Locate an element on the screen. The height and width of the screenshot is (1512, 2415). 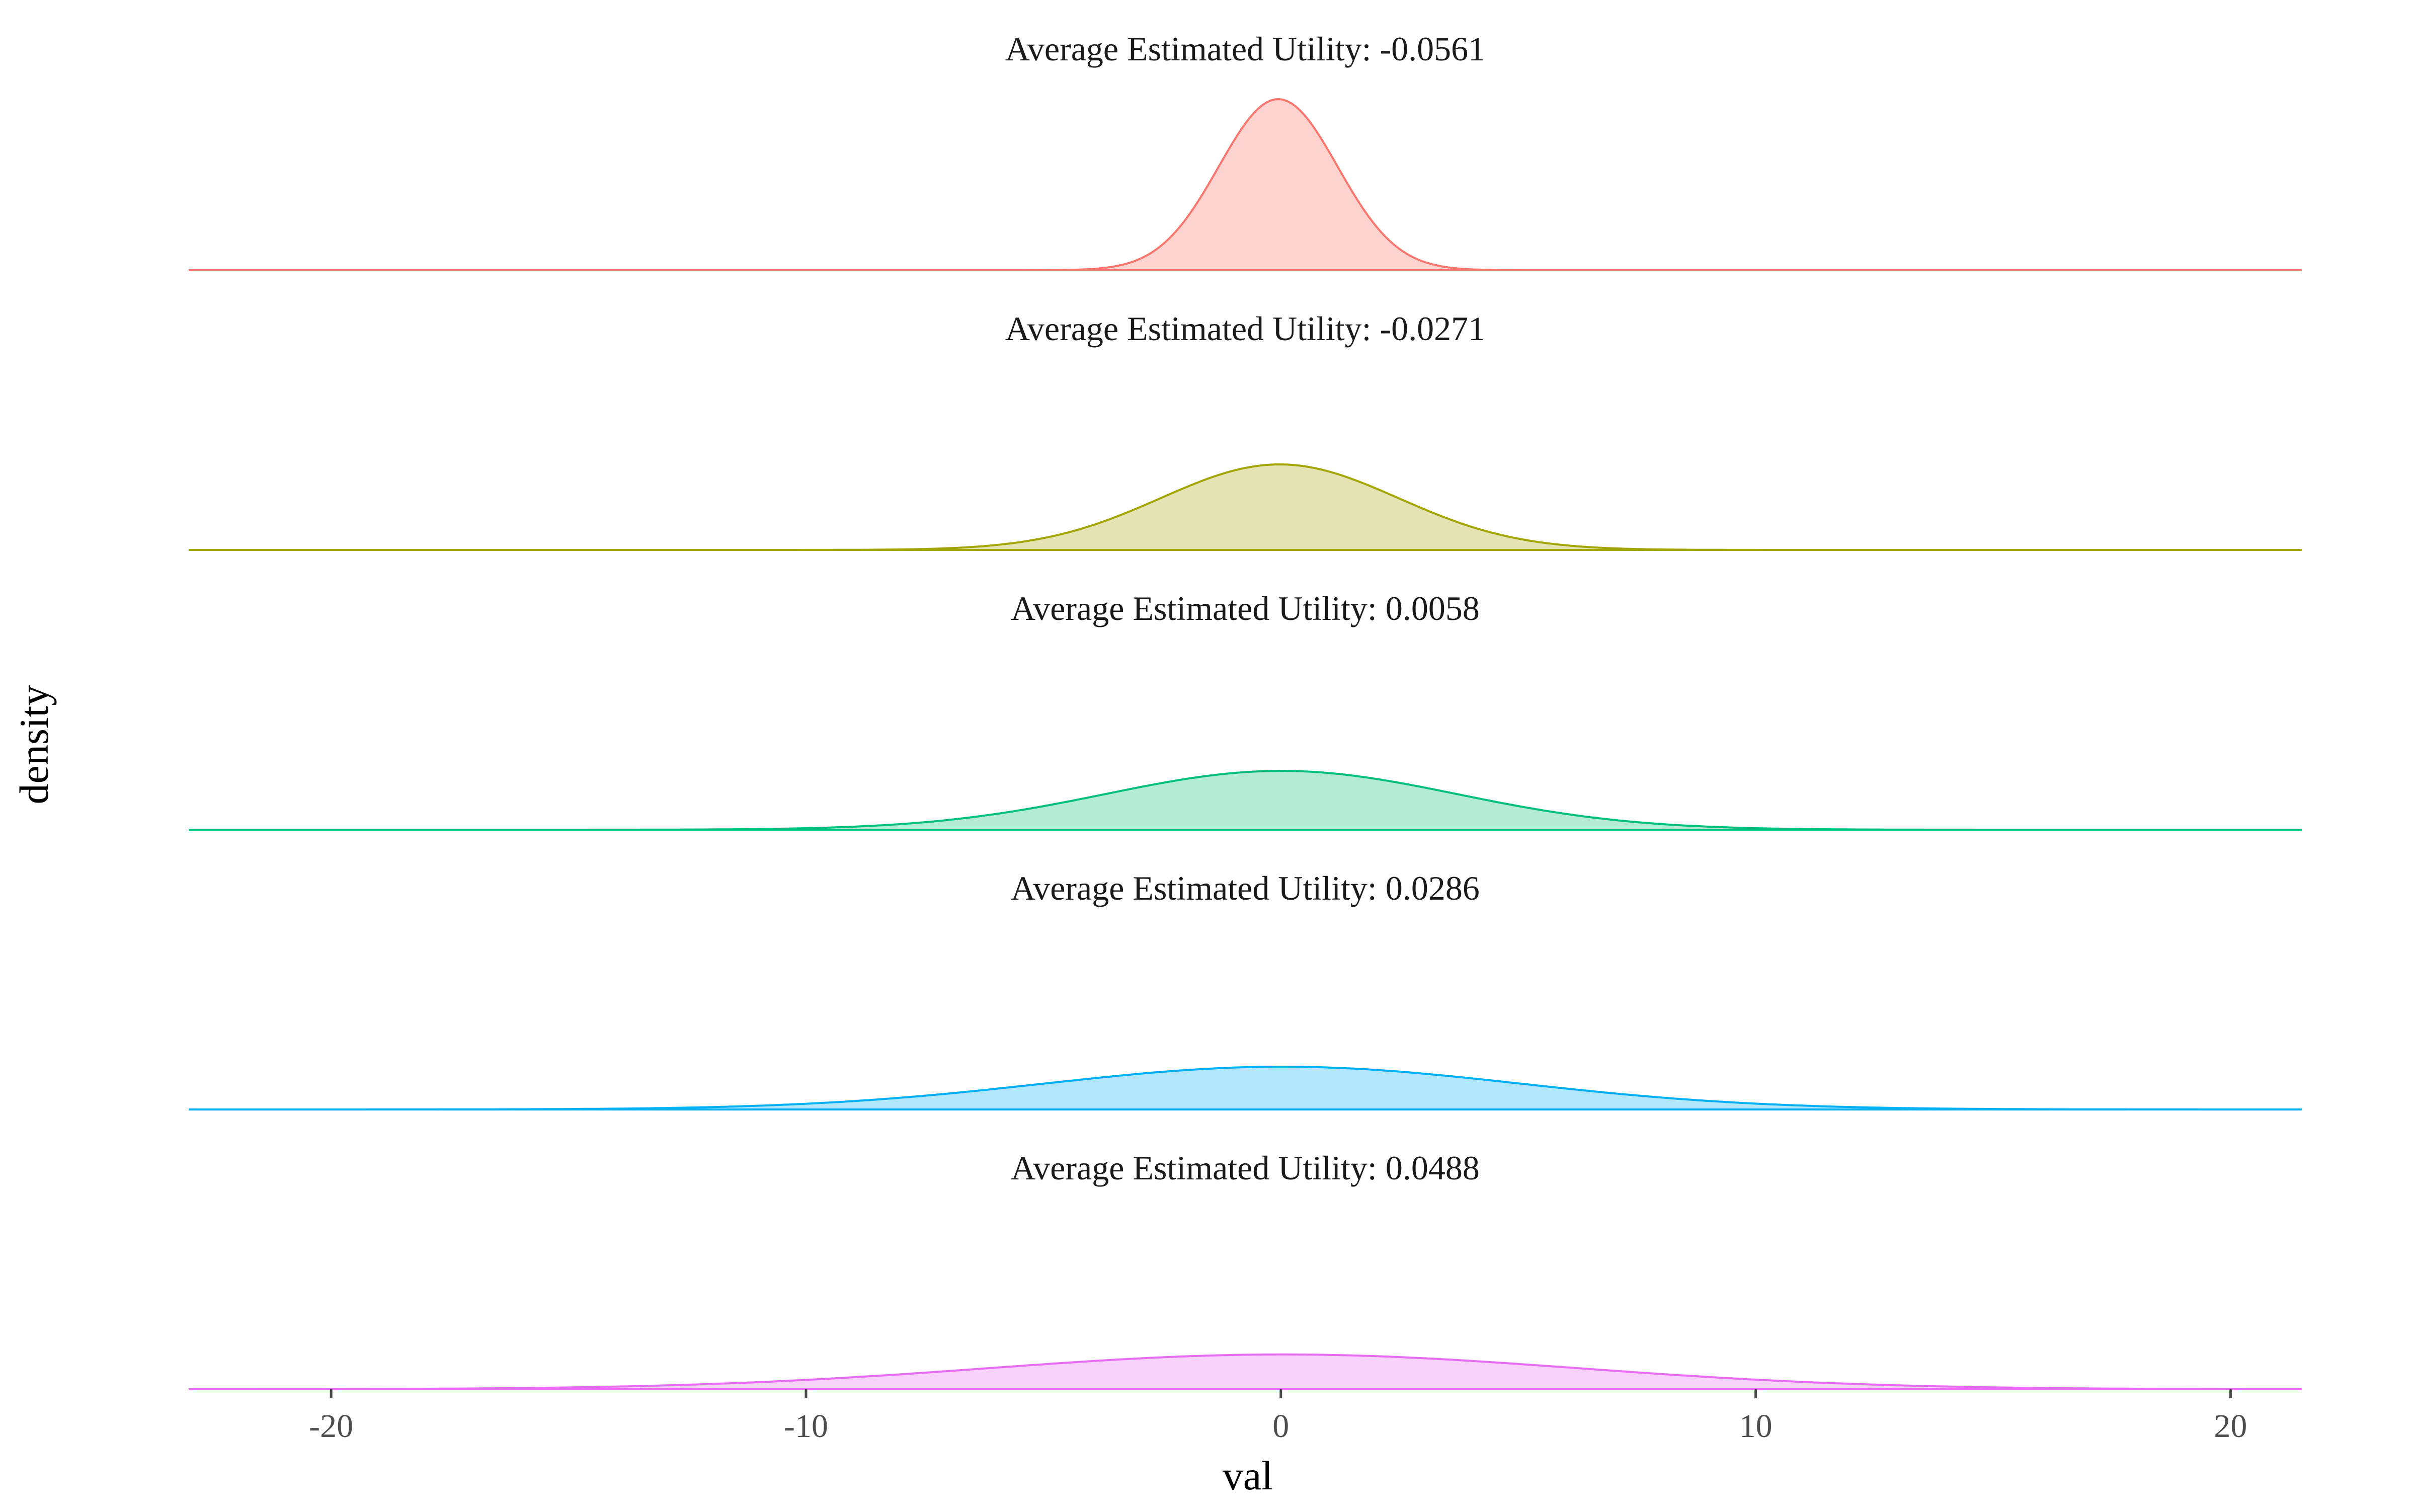
facet-title: Average Estimated Utility: -0.0271 is located at coordinates (1245, 328).